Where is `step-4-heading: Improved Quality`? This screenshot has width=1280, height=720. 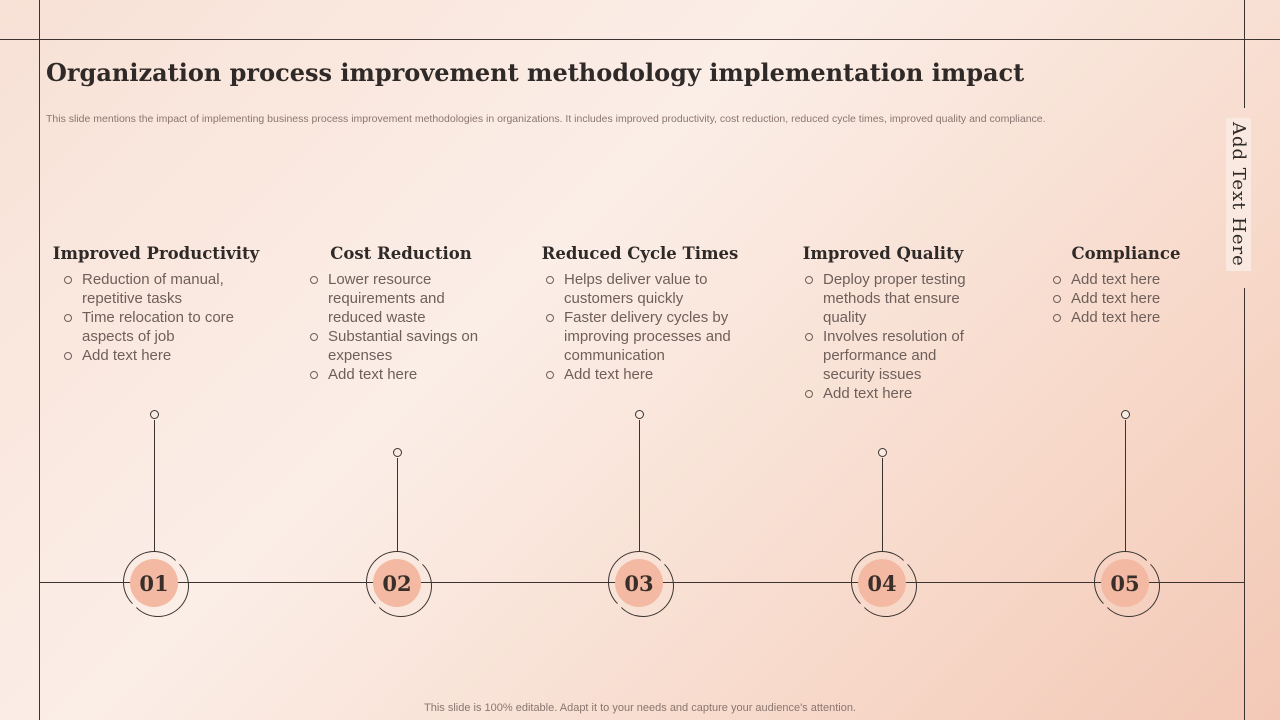 step-4-heading: Improved Quality is located at coordinates (883, 253).